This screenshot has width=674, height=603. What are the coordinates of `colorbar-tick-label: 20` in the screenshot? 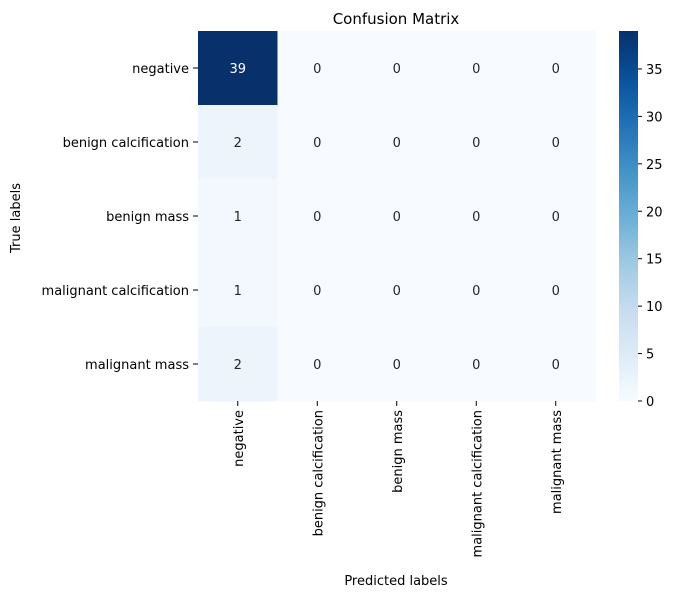 It's located at (654, 212).